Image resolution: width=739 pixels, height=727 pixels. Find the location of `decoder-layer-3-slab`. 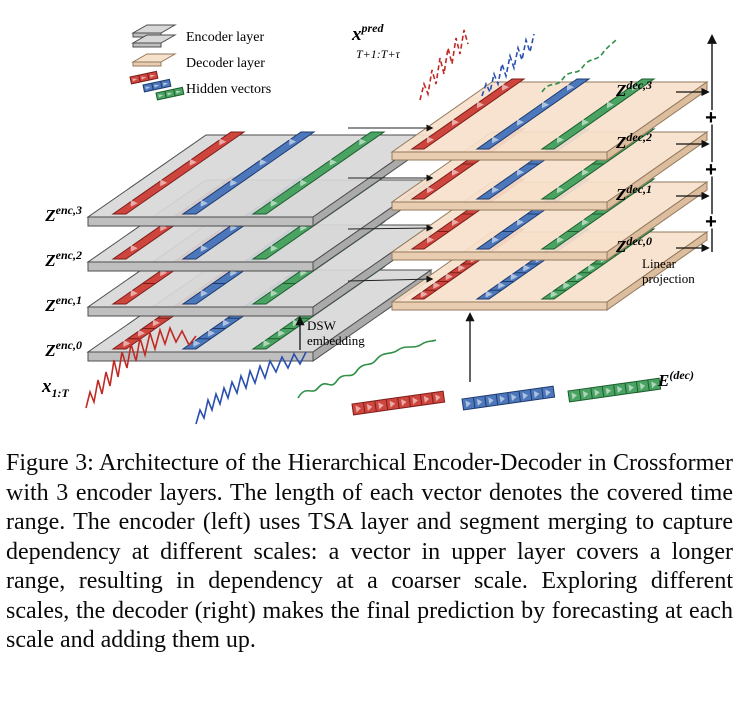

decoder-layer-3-slab is located at coordinates (549, 119).